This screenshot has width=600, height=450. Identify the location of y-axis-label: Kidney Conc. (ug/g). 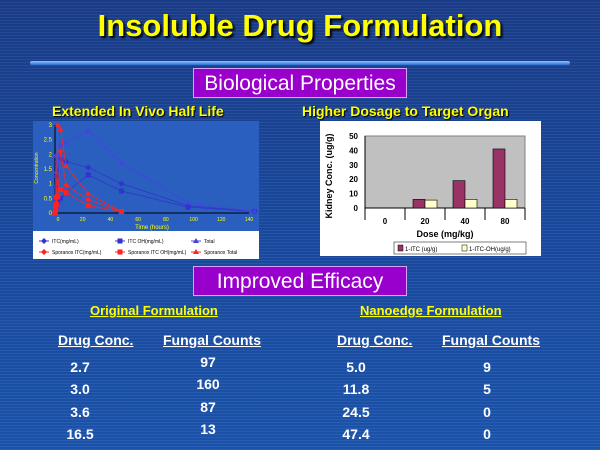
(329, 176).